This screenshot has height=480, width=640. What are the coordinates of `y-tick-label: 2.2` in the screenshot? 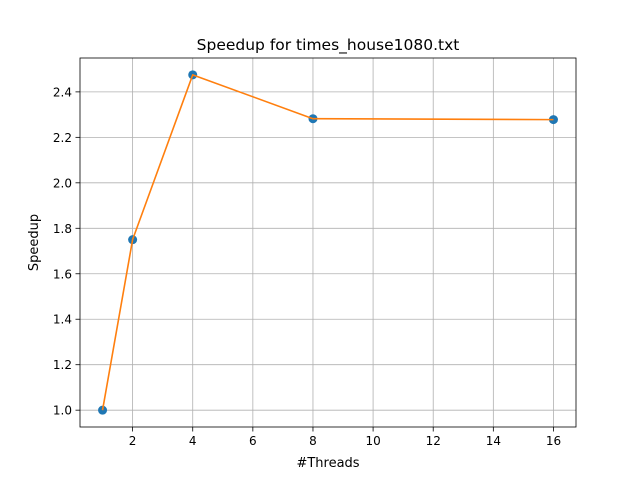 It's located at (62, 138).